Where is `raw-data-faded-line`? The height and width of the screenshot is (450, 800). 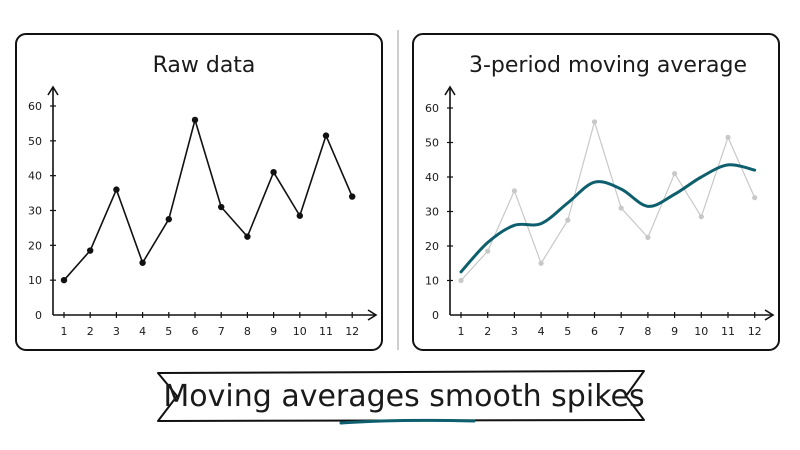
raw-data-faded-line is located at coordinates (608, 201).